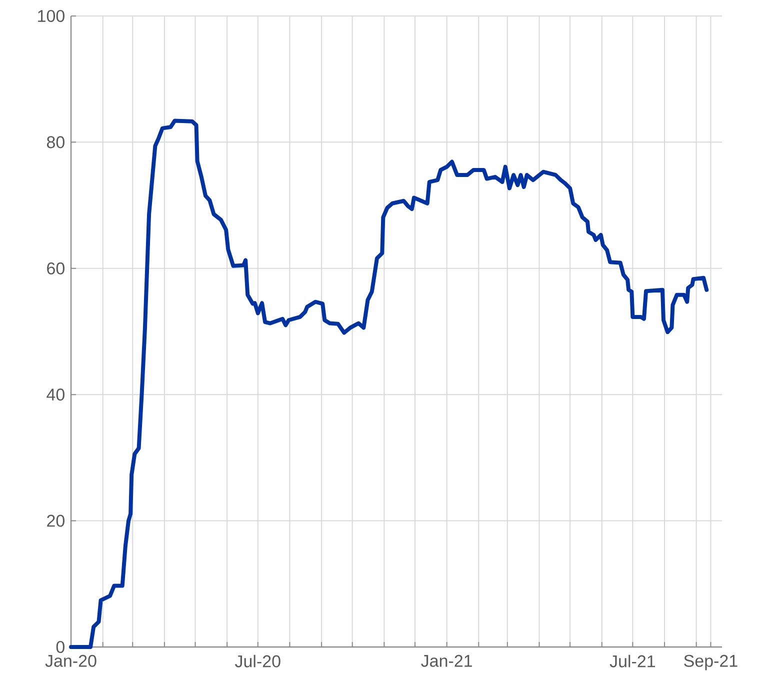  Describe the element at coordinates (55, 142) in the screenshot. I see `y-tick-label: 80` at that location.